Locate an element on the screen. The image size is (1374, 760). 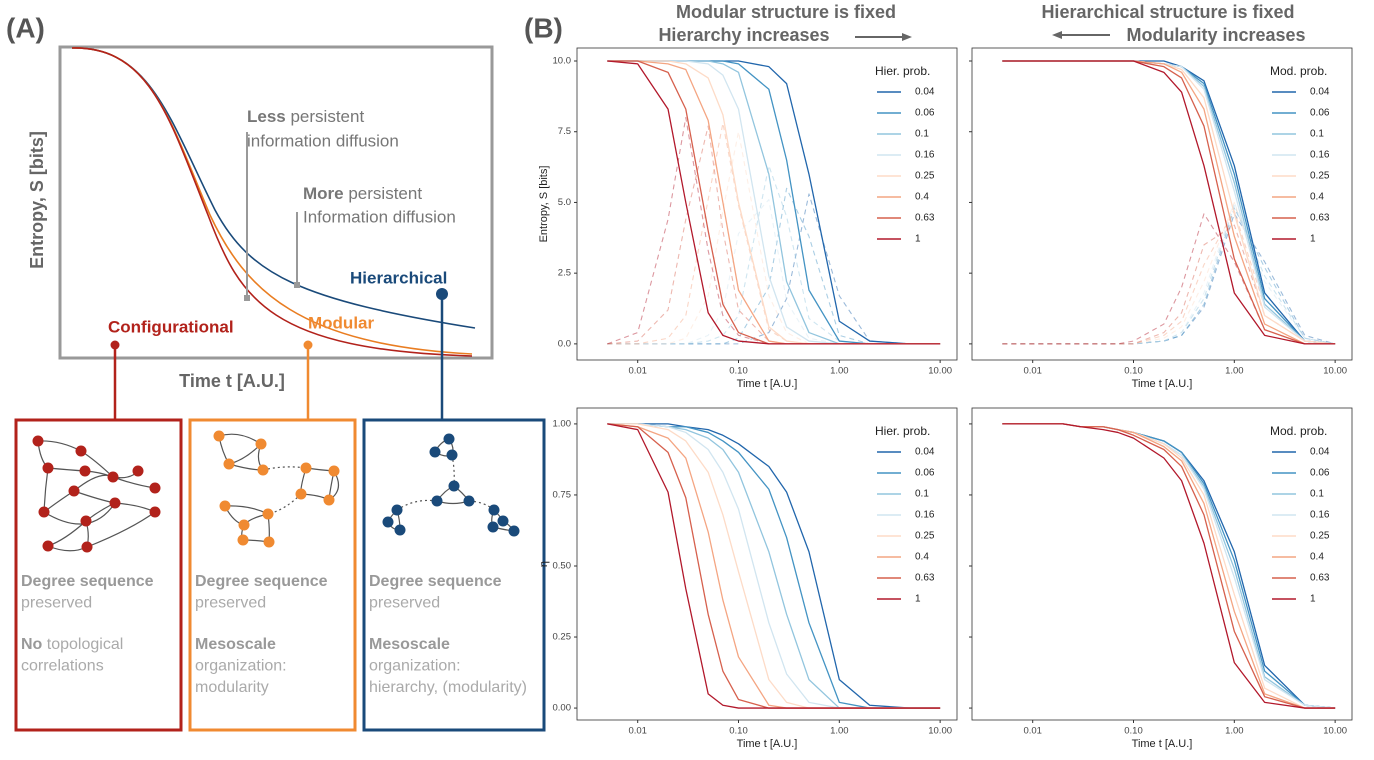
box-text-part: hierarchy, (modularity) is located at coordinates (448, 687).